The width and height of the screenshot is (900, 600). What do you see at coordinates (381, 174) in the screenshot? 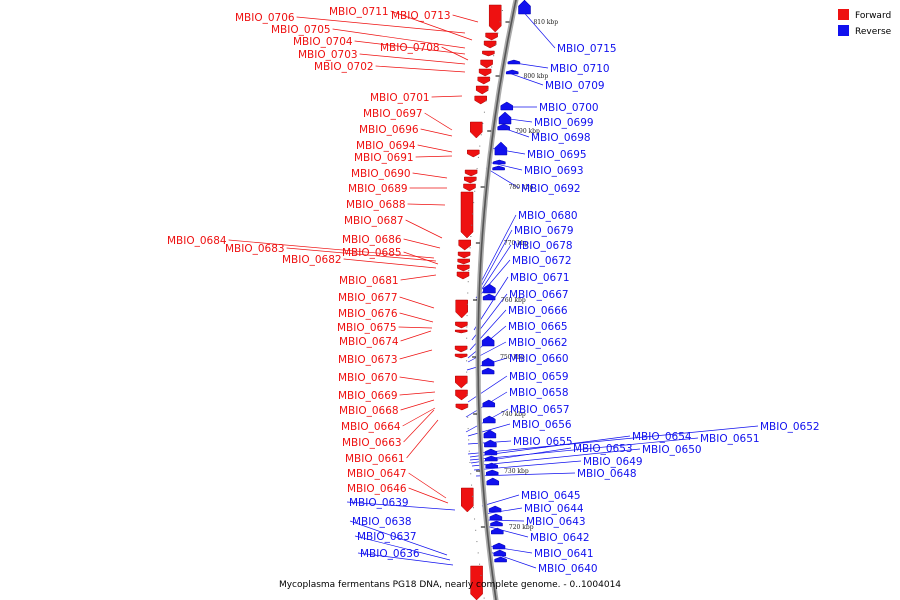
I see `forward-gene-label: MBIO_0690` at bounding box center [381, 174].